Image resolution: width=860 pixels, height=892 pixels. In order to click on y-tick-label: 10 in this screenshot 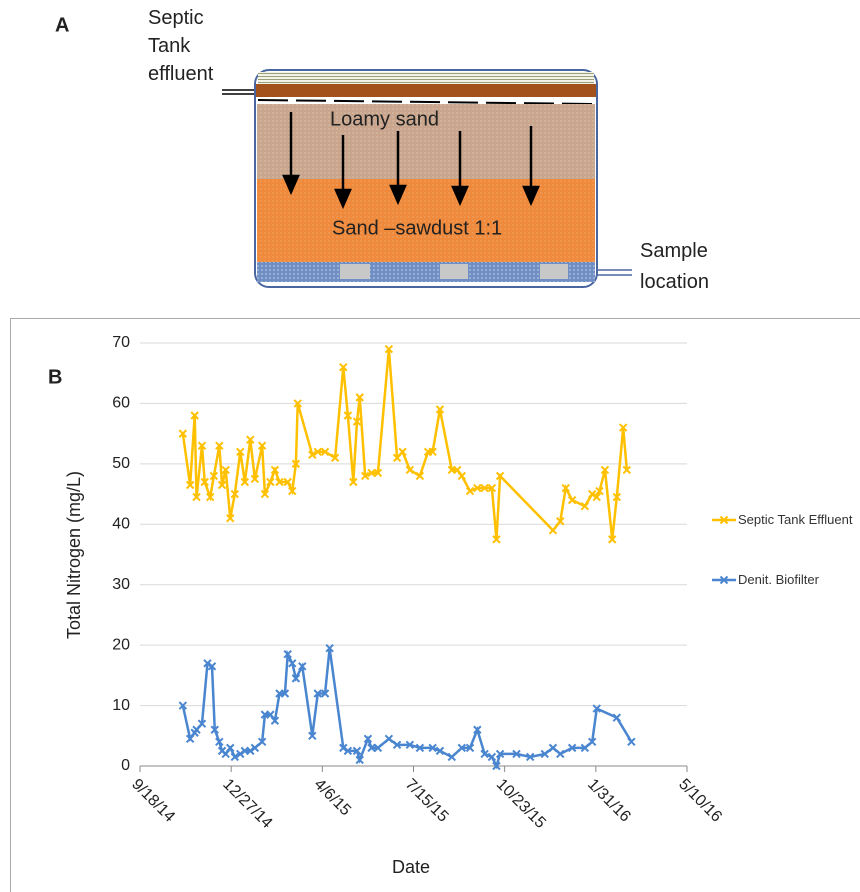, I will do `click(121, 705)`.